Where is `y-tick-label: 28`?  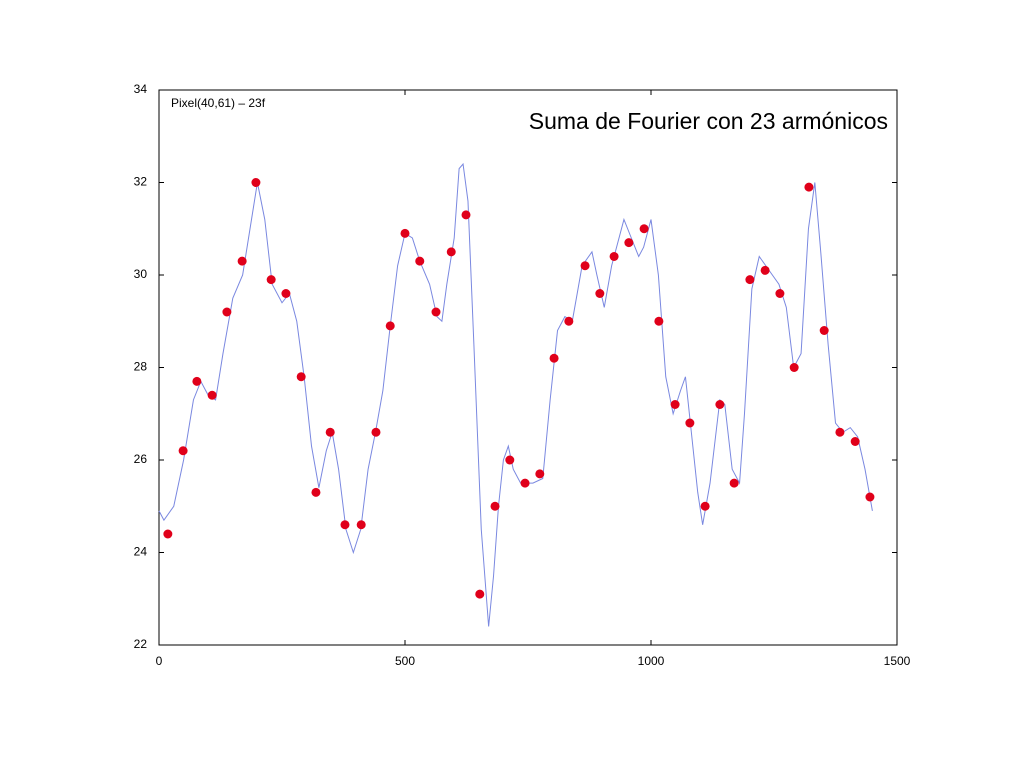
y-tick-label: 28 is located at coordinates (141, 367).